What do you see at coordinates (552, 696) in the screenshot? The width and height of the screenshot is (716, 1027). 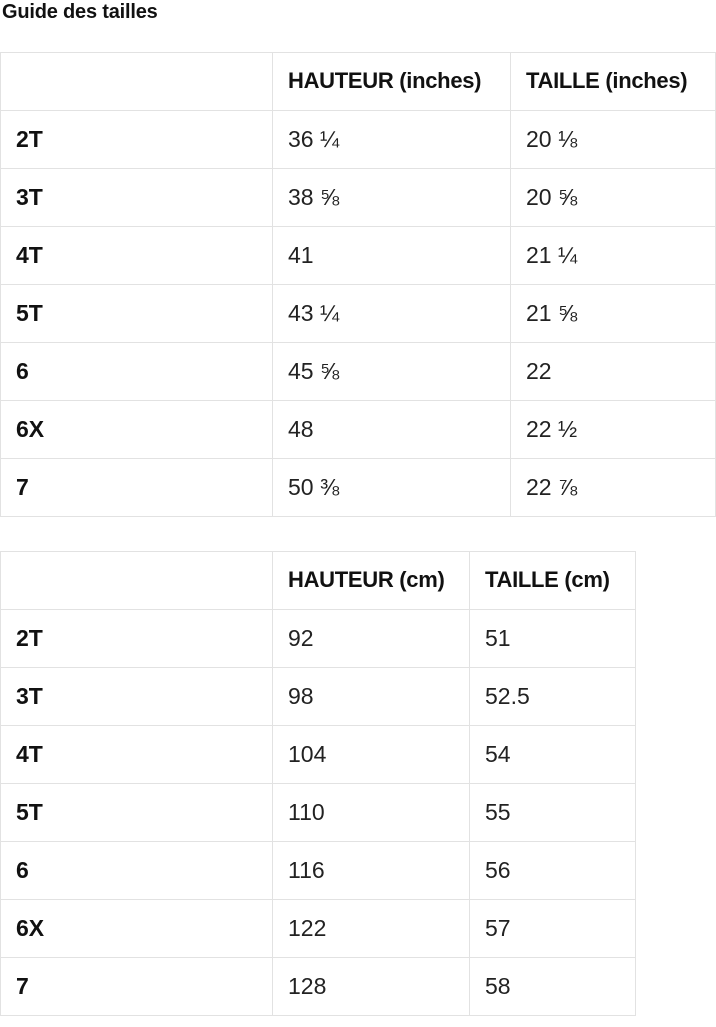 I see `taille-cell: 52.5` at bounding box center [552, 696].